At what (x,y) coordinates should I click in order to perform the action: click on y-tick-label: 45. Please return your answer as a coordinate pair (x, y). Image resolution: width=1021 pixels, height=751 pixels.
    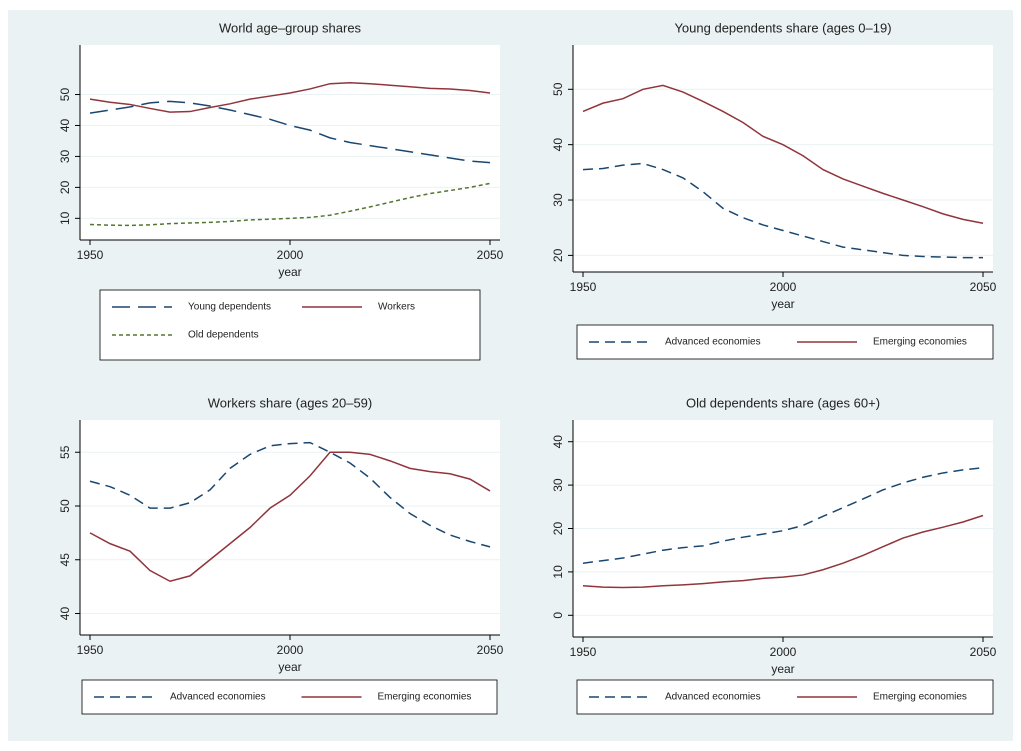
    Looking at the image, I should click on (65, 560).